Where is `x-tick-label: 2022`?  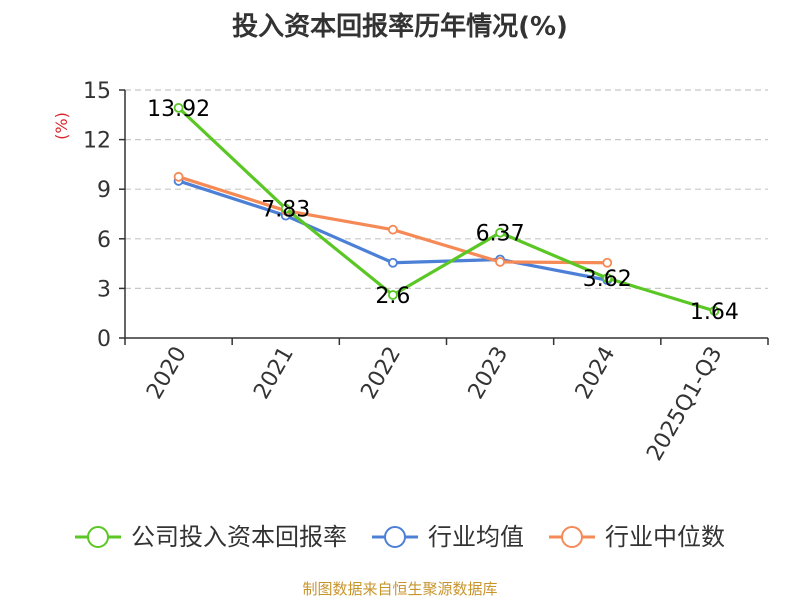 x-tick-label: 2022 is located at coordinates (381, 373).